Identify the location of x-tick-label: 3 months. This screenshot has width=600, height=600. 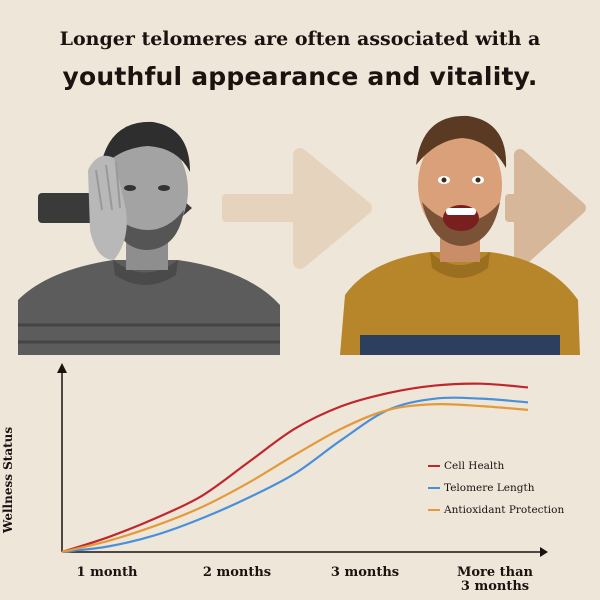
(365, 572).